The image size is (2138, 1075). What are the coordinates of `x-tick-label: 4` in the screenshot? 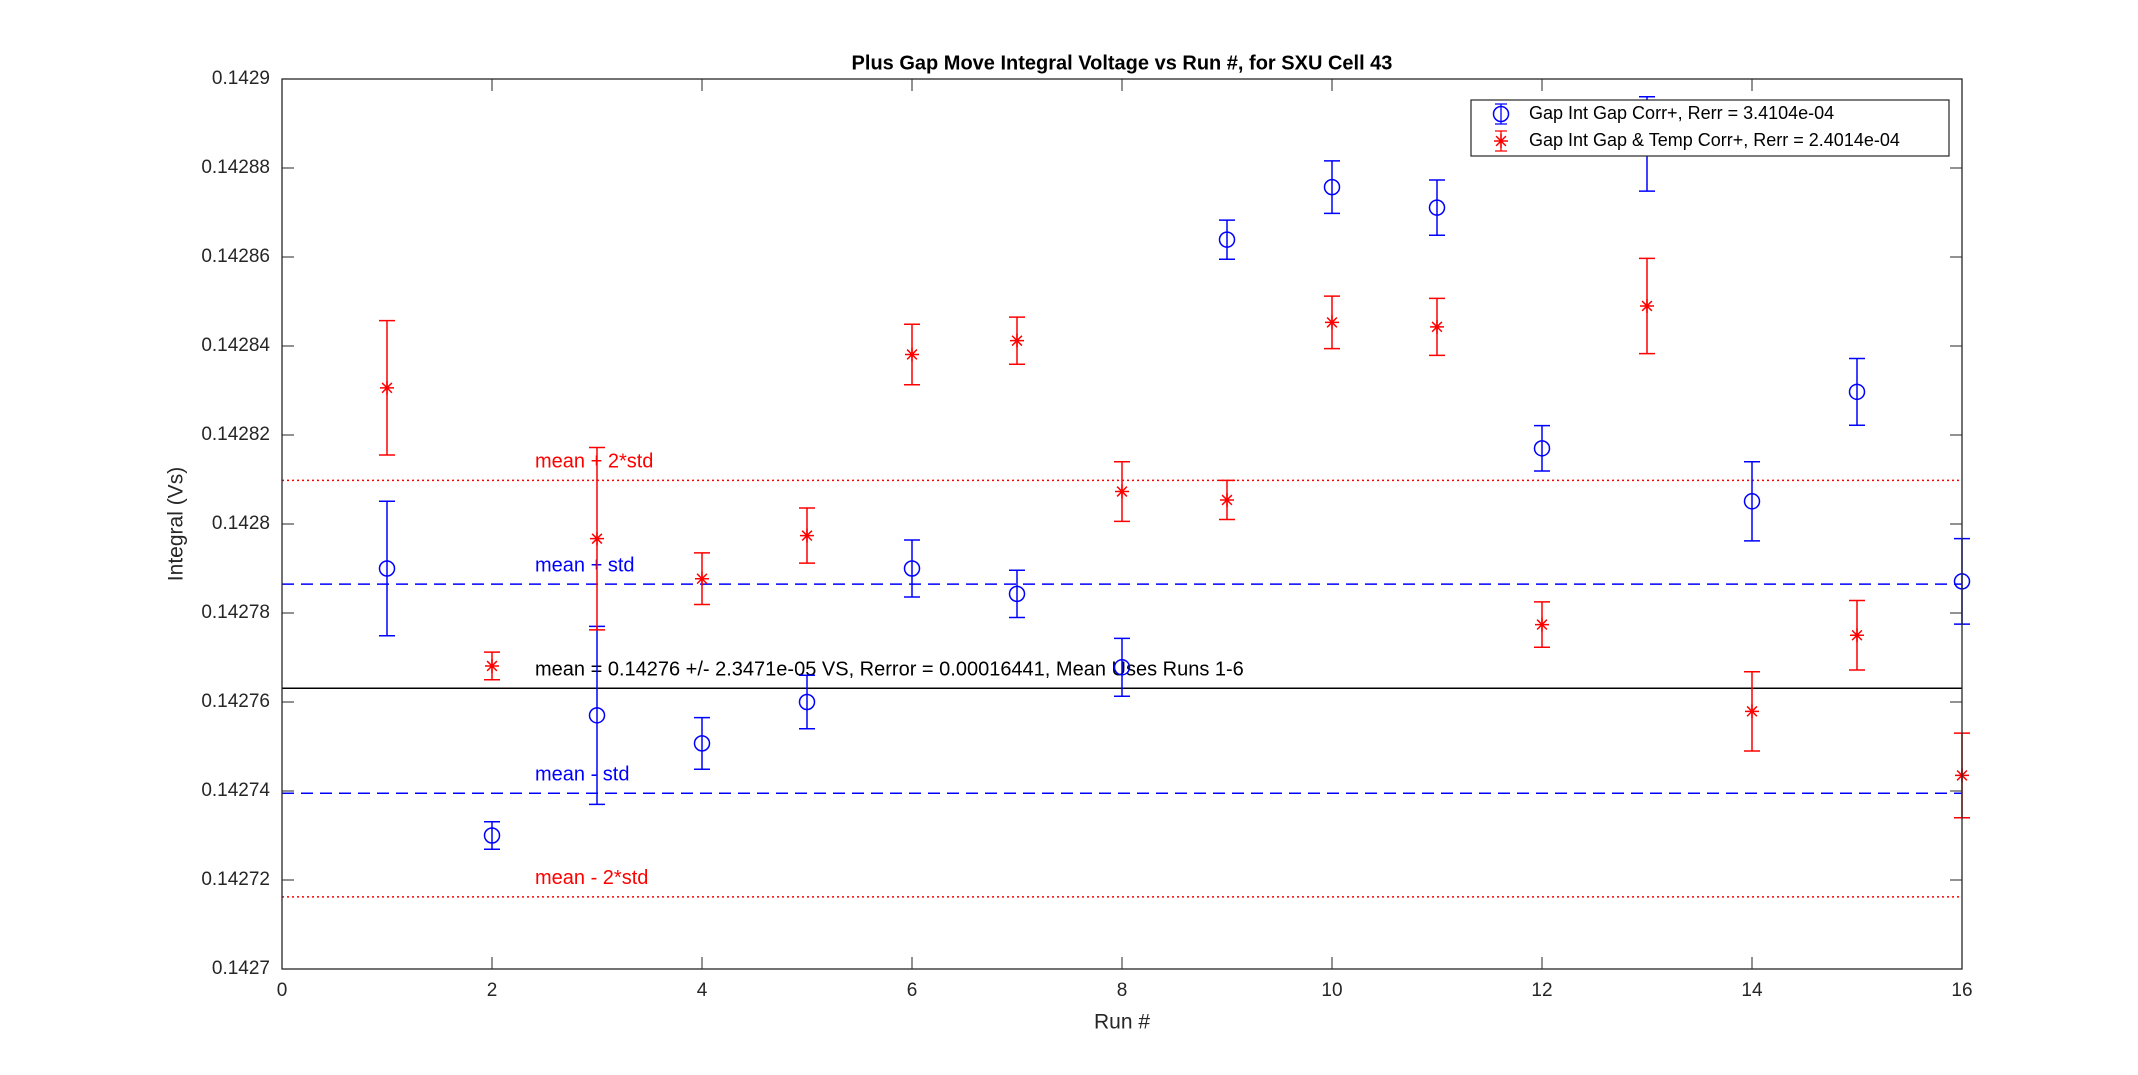 It's located at (702, 990).